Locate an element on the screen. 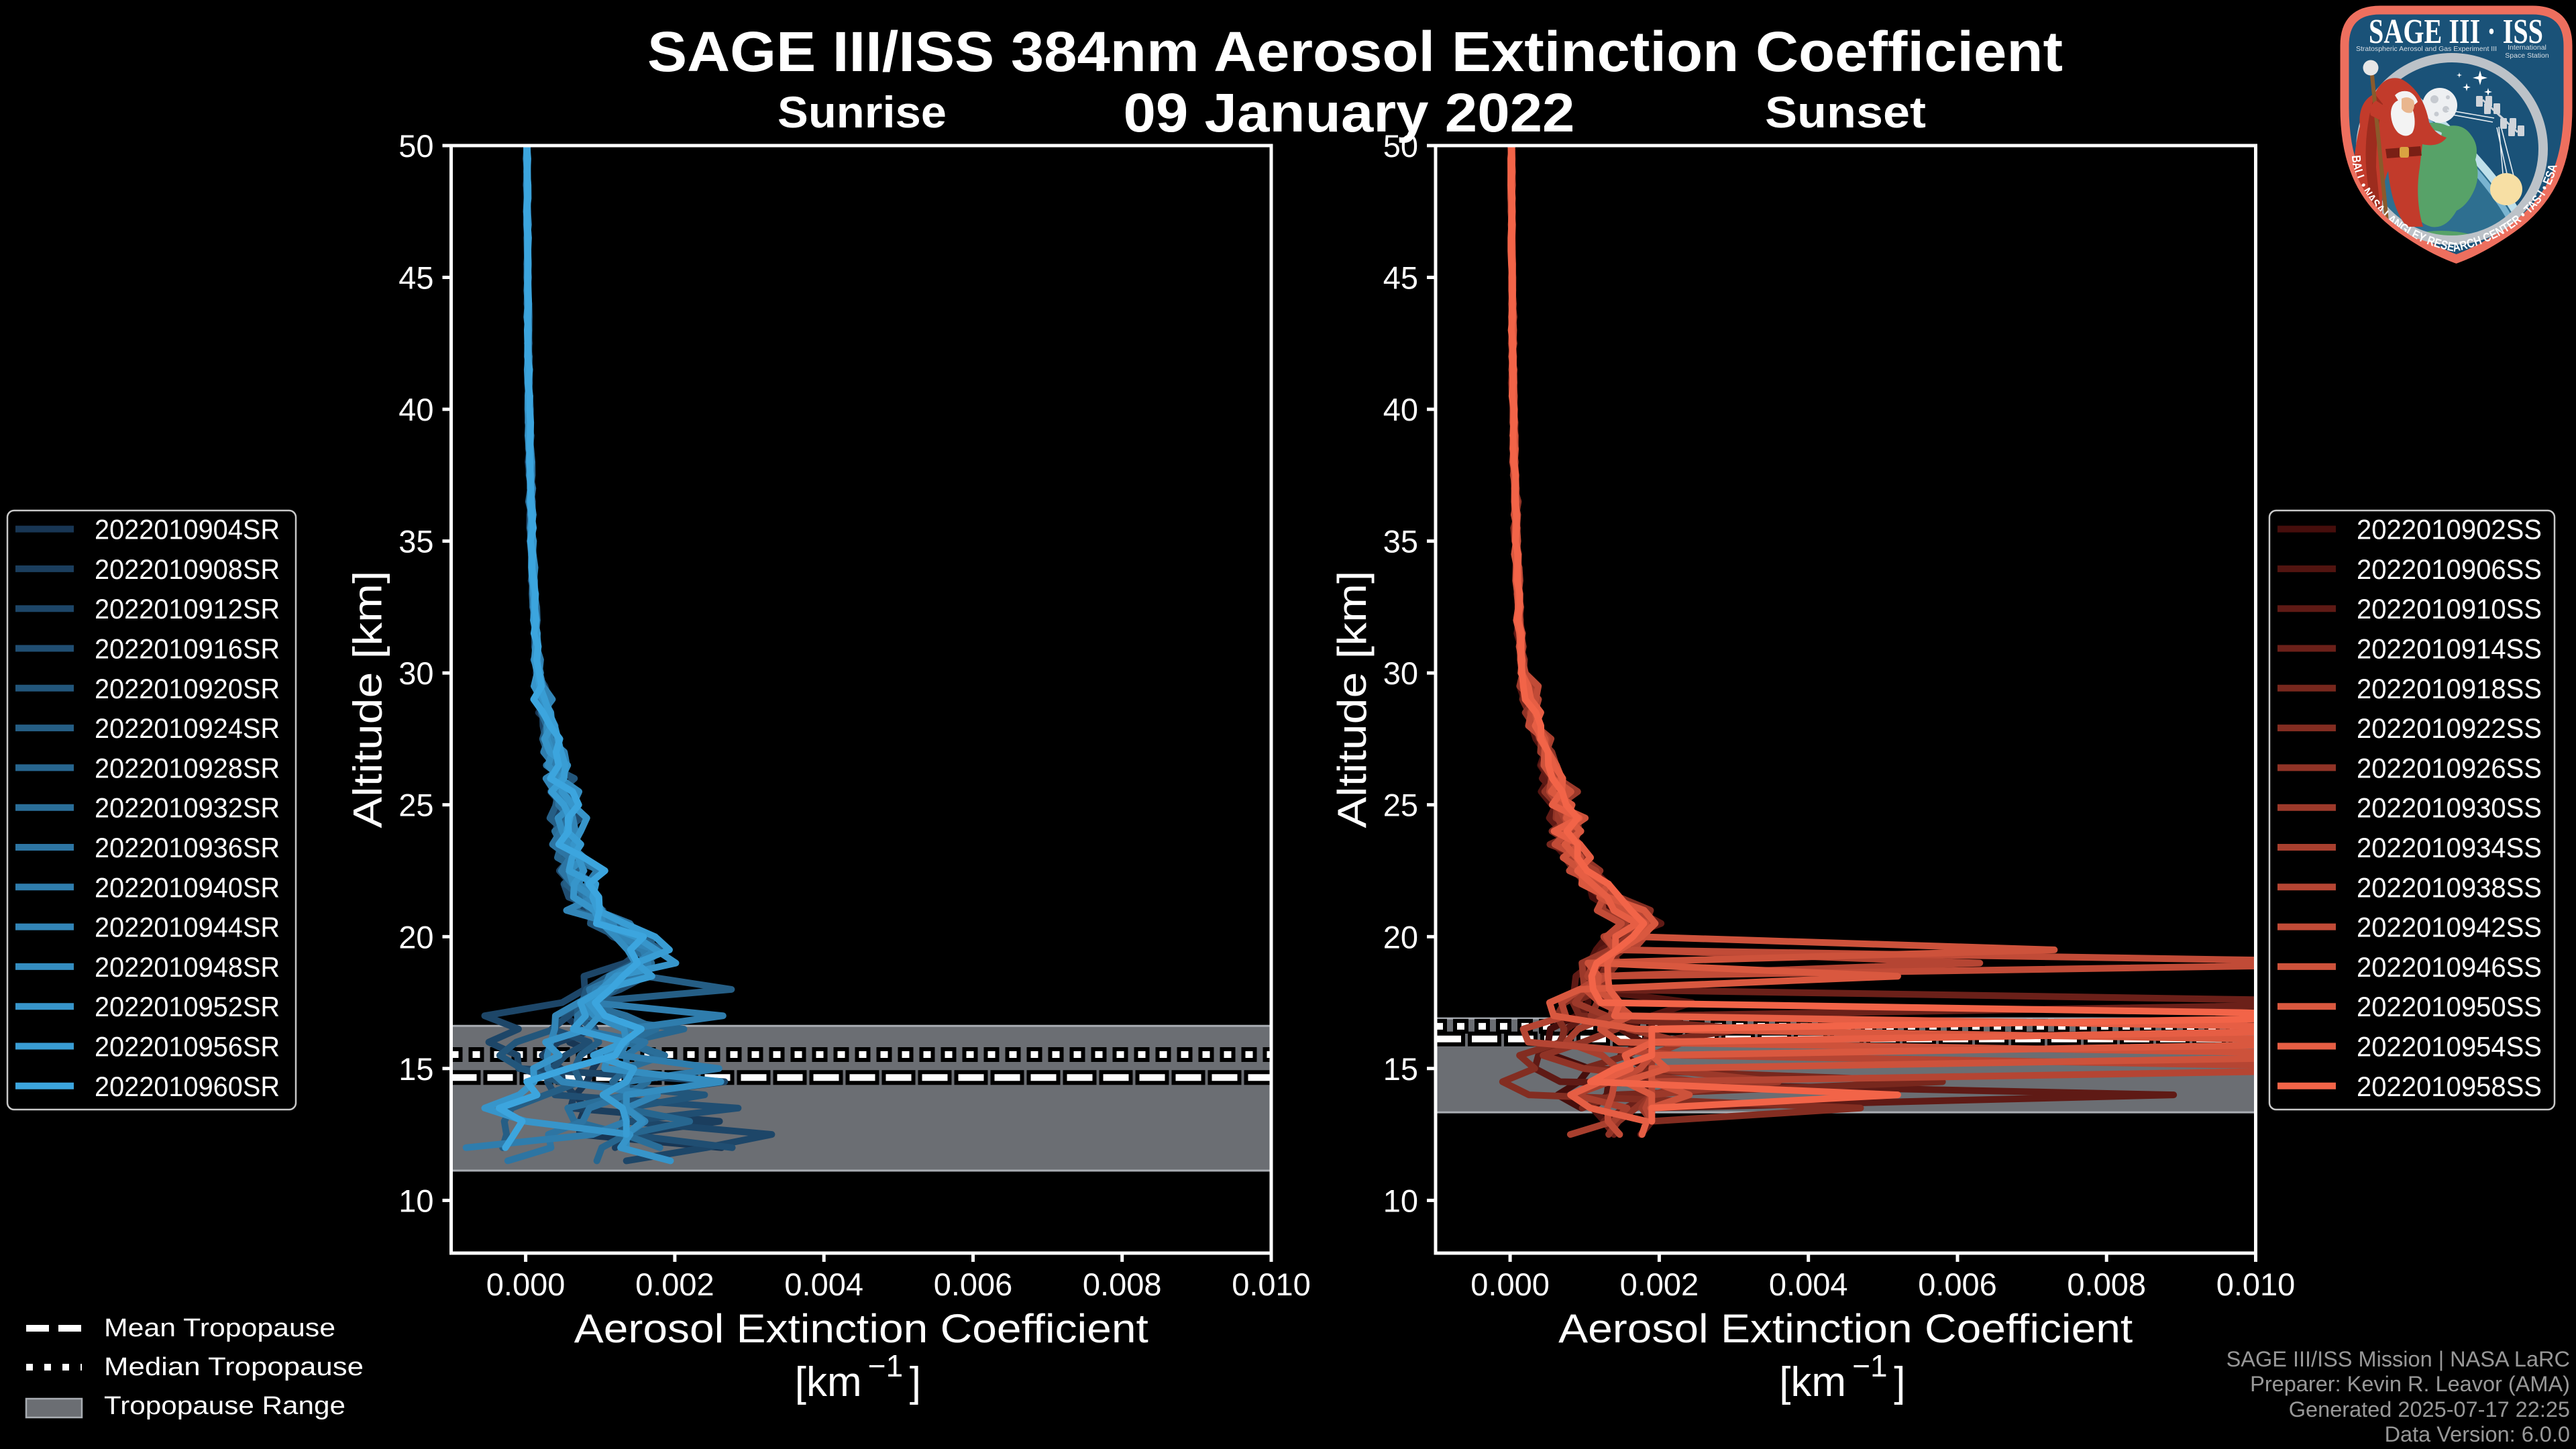 Image resolution: width=2576 pixels, height=1449 pixels. svg-text: International is located at coordinates (2527, 48).